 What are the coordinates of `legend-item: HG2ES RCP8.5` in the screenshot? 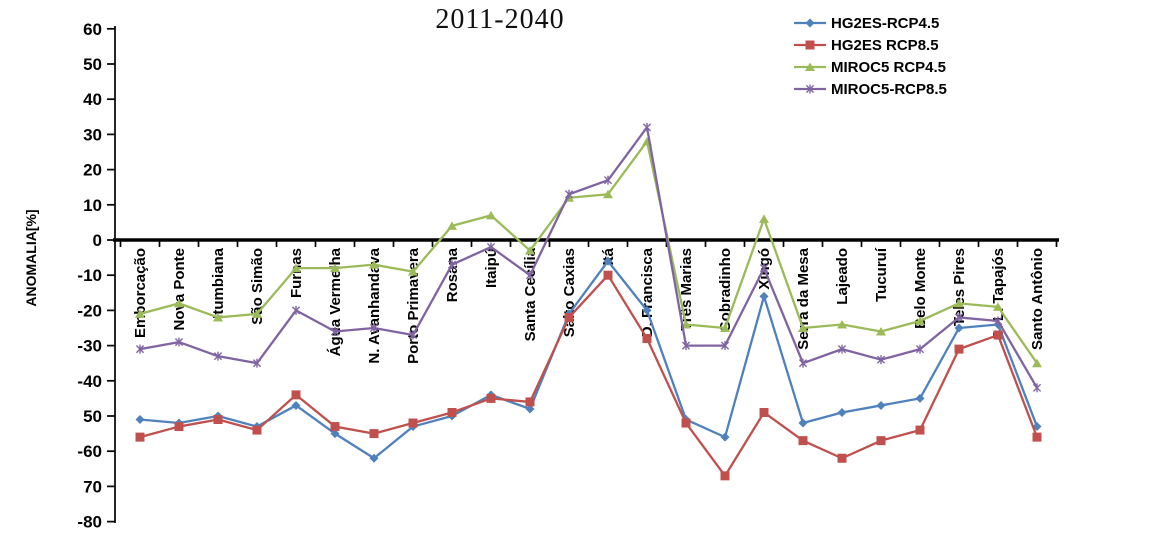 It's located at (870, 45).